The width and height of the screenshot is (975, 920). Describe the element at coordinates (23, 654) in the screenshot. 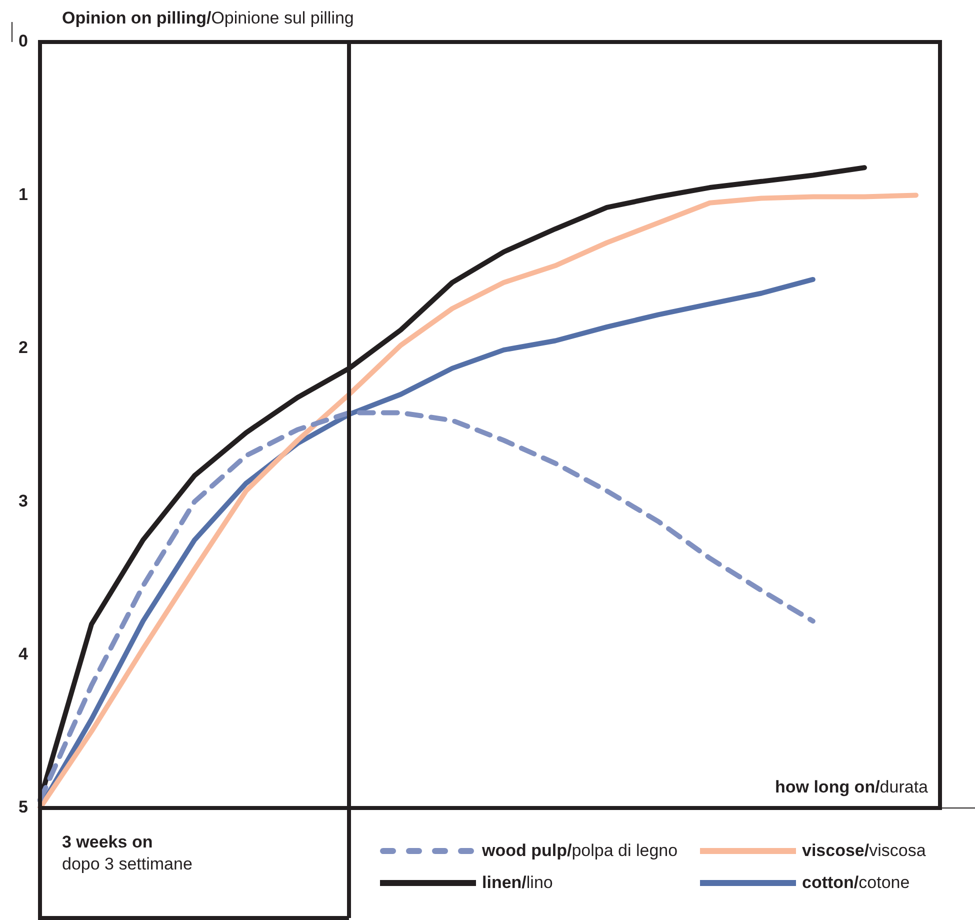

I see `y-tick-label: 4` at that location.